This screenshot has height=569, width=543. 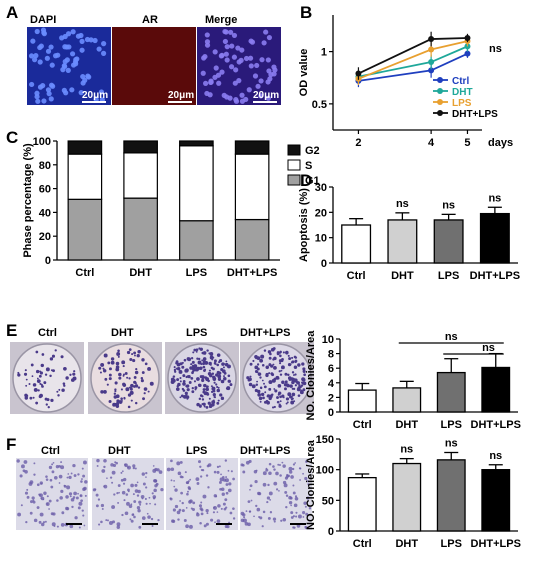 I want to click on y-tick-label: 1, so click(x=324, y=53).